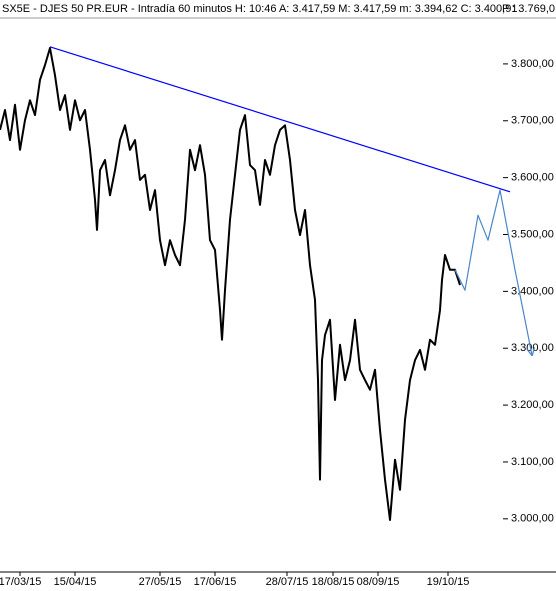 The image size is (556, 591). I want to click on y-tick-label: 3.200,00, so click(532, 405).